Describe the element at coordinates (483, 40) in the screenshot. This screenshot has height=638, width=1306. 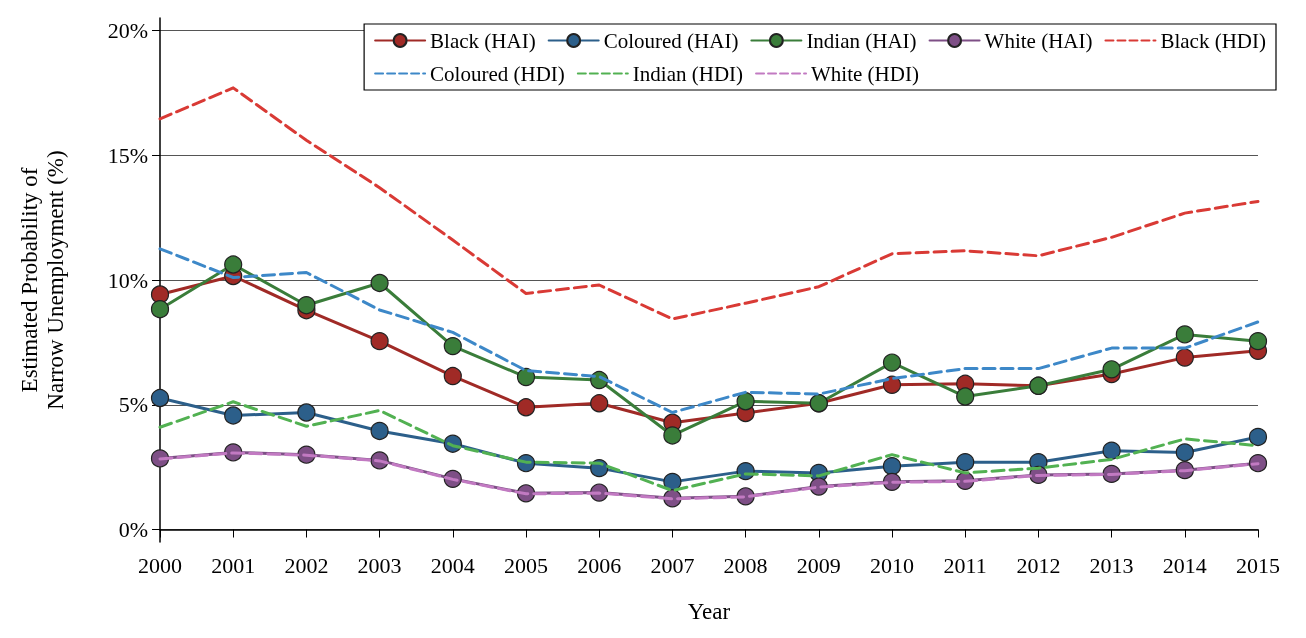
I see `legend-label: Black (HAI)` at that location.